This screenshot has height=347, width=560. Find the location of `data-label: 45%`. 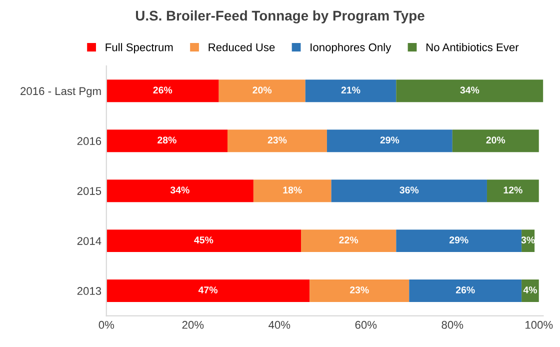

data-label: 45% is located at coordinates (204, 240).